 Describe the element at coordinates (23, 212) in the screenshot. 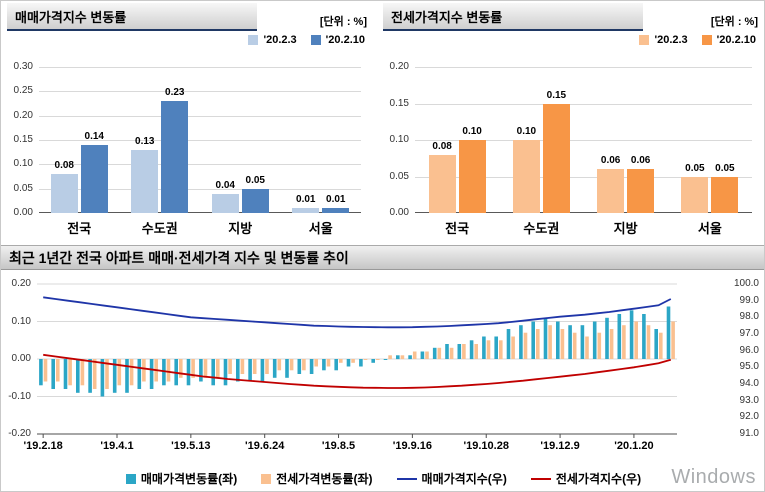

I see `y-axis-label: 0.00` at that location.